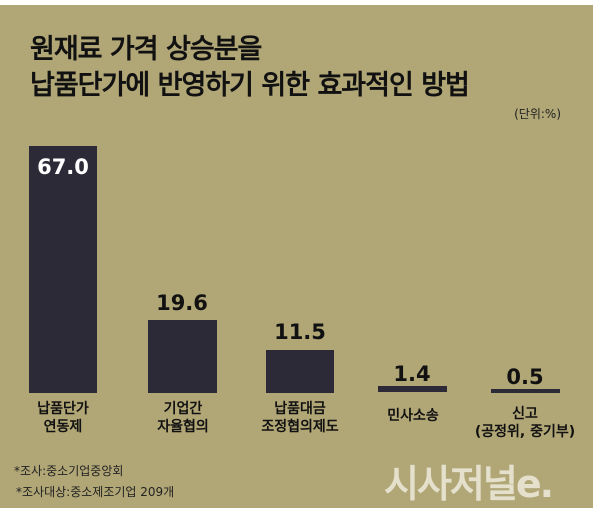 Image resolution: width=600 pixels, height=512 pixels. I want to click on bar-3-label-line1: 납품대금, so click(300, 409).